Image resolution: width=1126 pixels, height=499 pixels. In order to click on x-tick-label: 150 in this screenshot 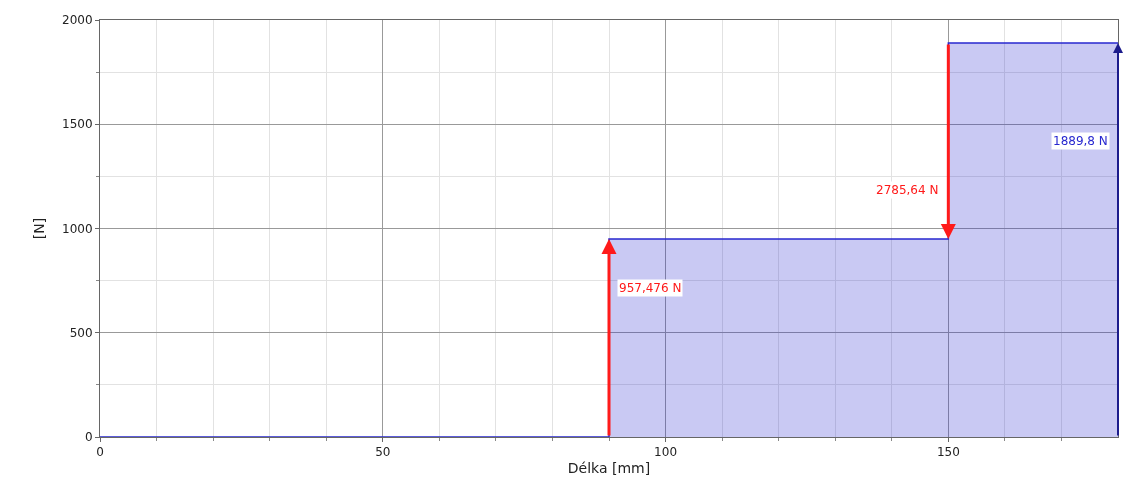, I will do `click(948, 452)`.